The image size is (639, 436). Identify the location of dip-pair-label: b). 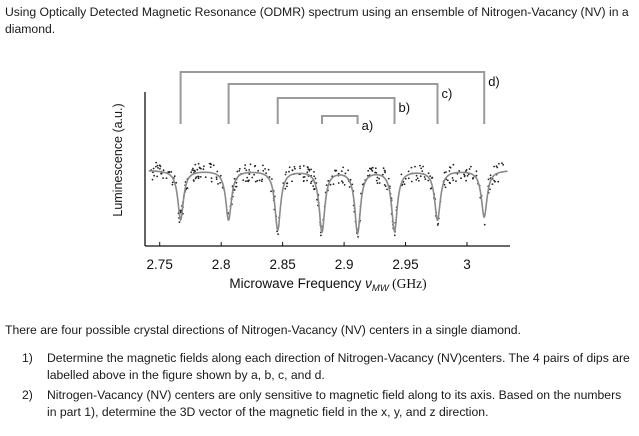
(405, 107).